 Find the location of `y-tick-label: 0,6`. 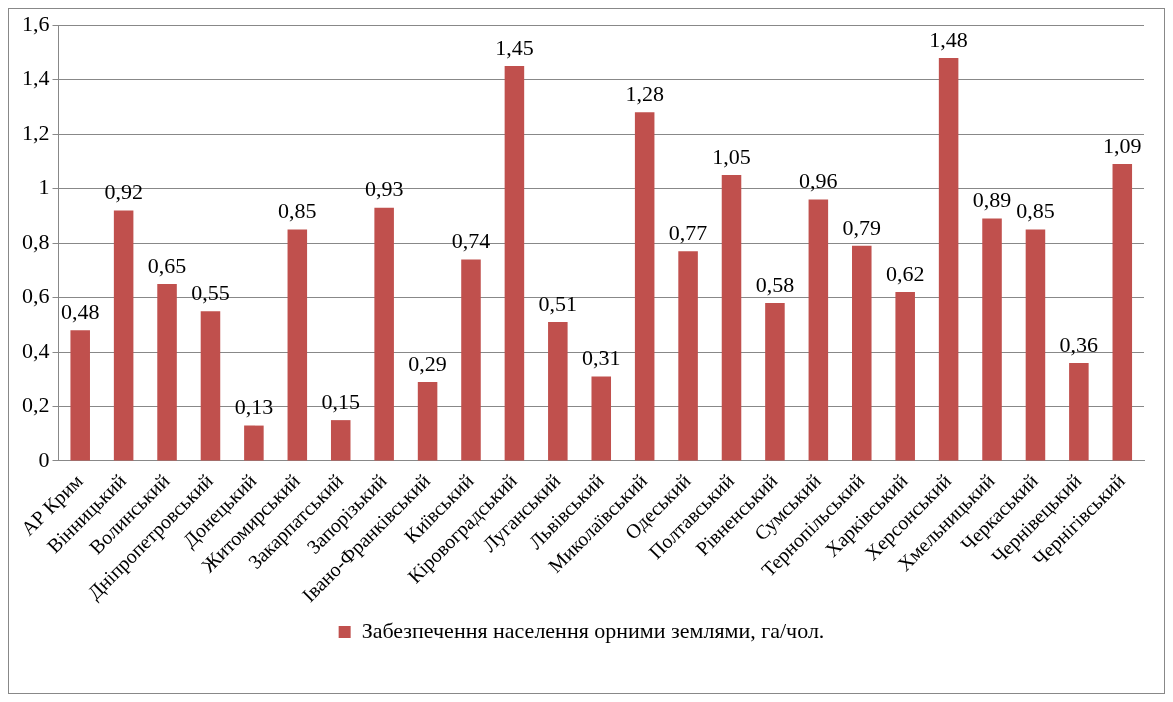

y-tick-label: 0,6 is located at coordinates (36, 296).